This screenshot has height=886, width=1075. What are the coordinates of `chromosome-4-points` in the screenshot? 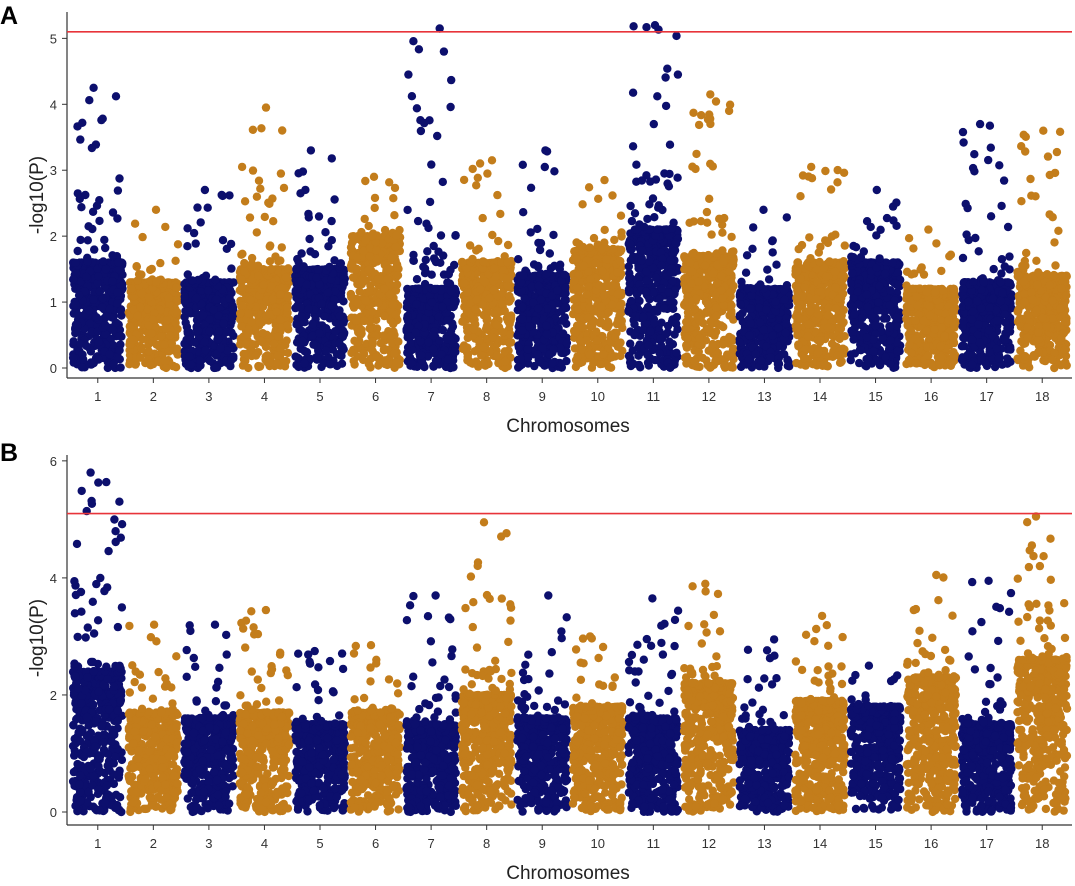 It's located at (264, 238).